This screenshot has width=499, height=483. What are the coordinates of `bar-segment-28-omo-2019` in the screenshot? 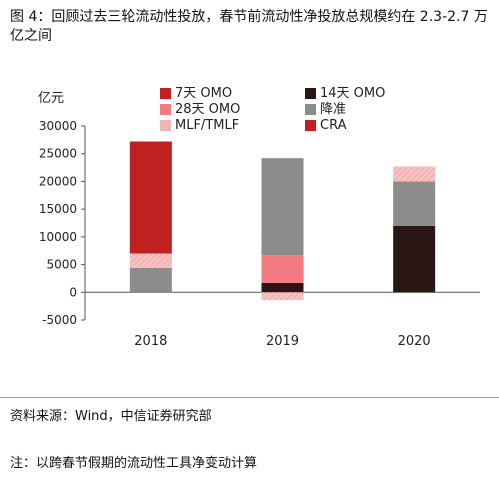 It's located at (282, 269).